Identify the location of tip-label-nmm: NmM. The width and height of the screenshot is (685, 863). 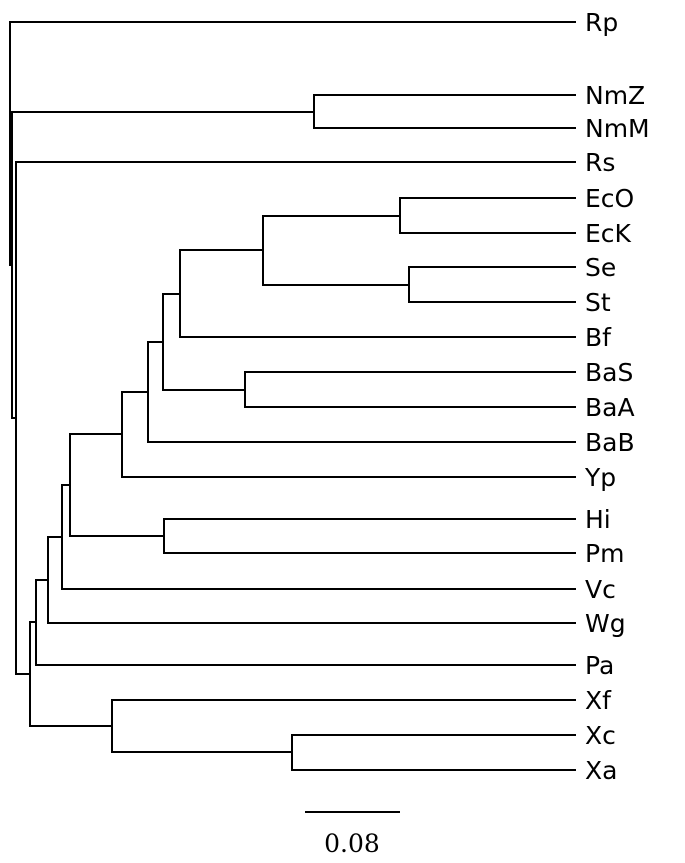
(617, 128).